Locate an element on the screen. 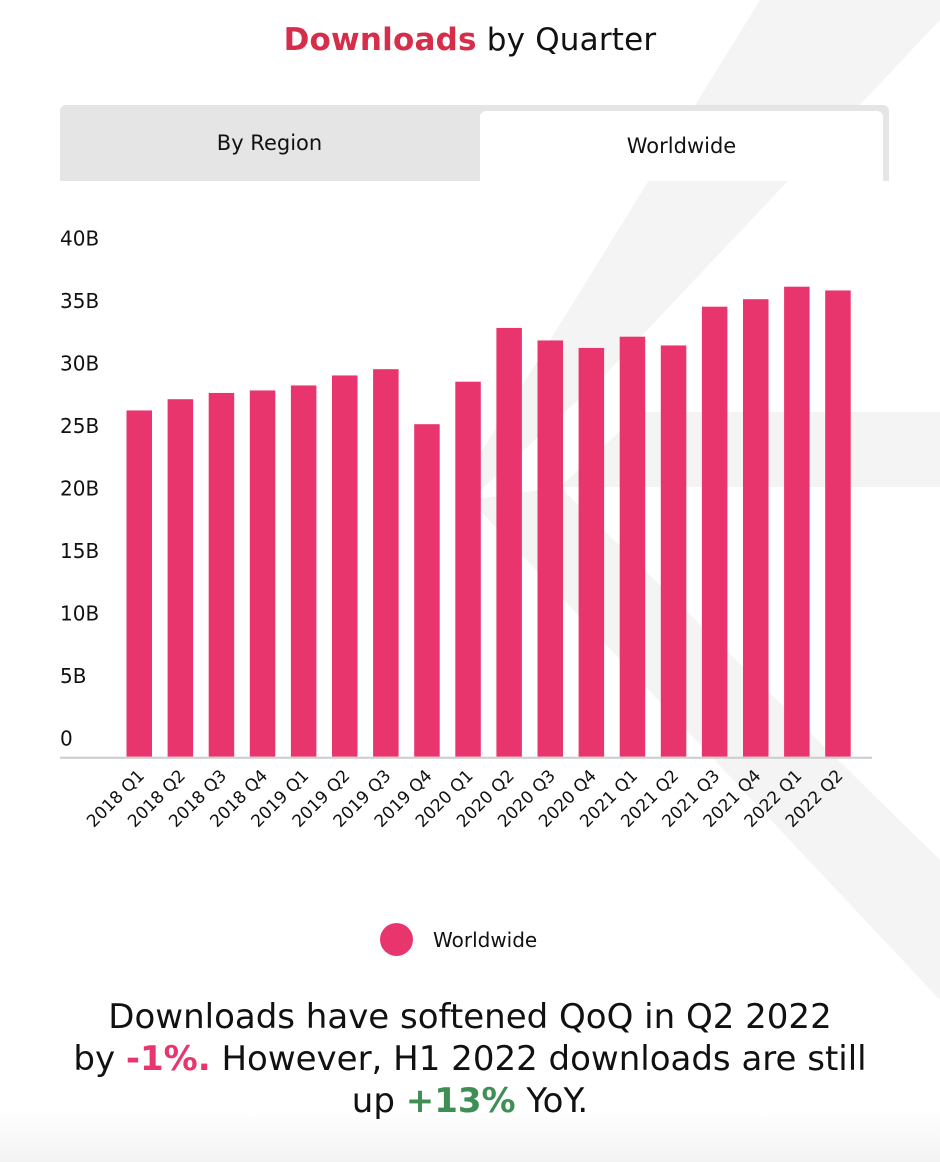 Image resolution: width=940 pixels, height=1162 pixels. tab-by-region: By Region is located at coordinates (269, 143).